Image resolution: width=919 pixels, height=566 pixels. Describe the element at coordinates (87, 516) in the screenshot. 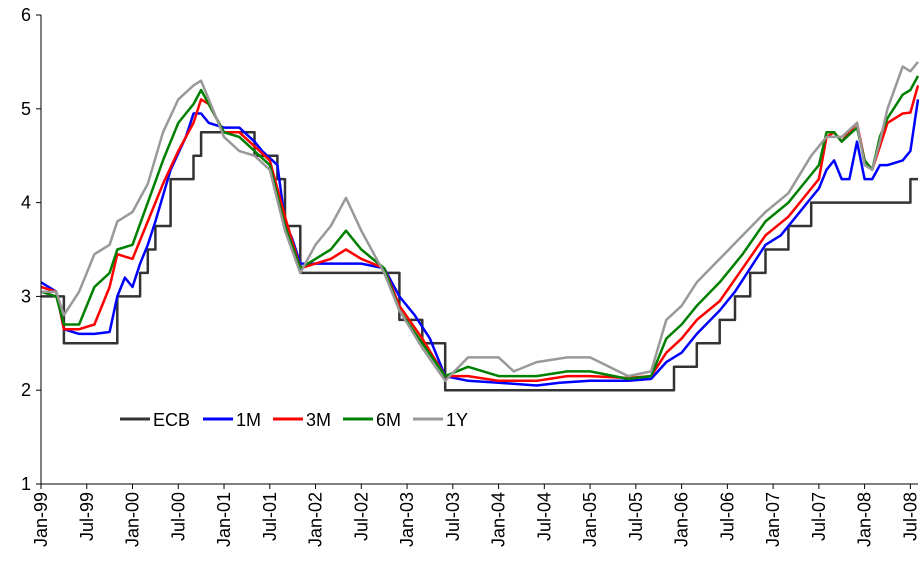

I see `x-tick-label: Jul-99` at that location.